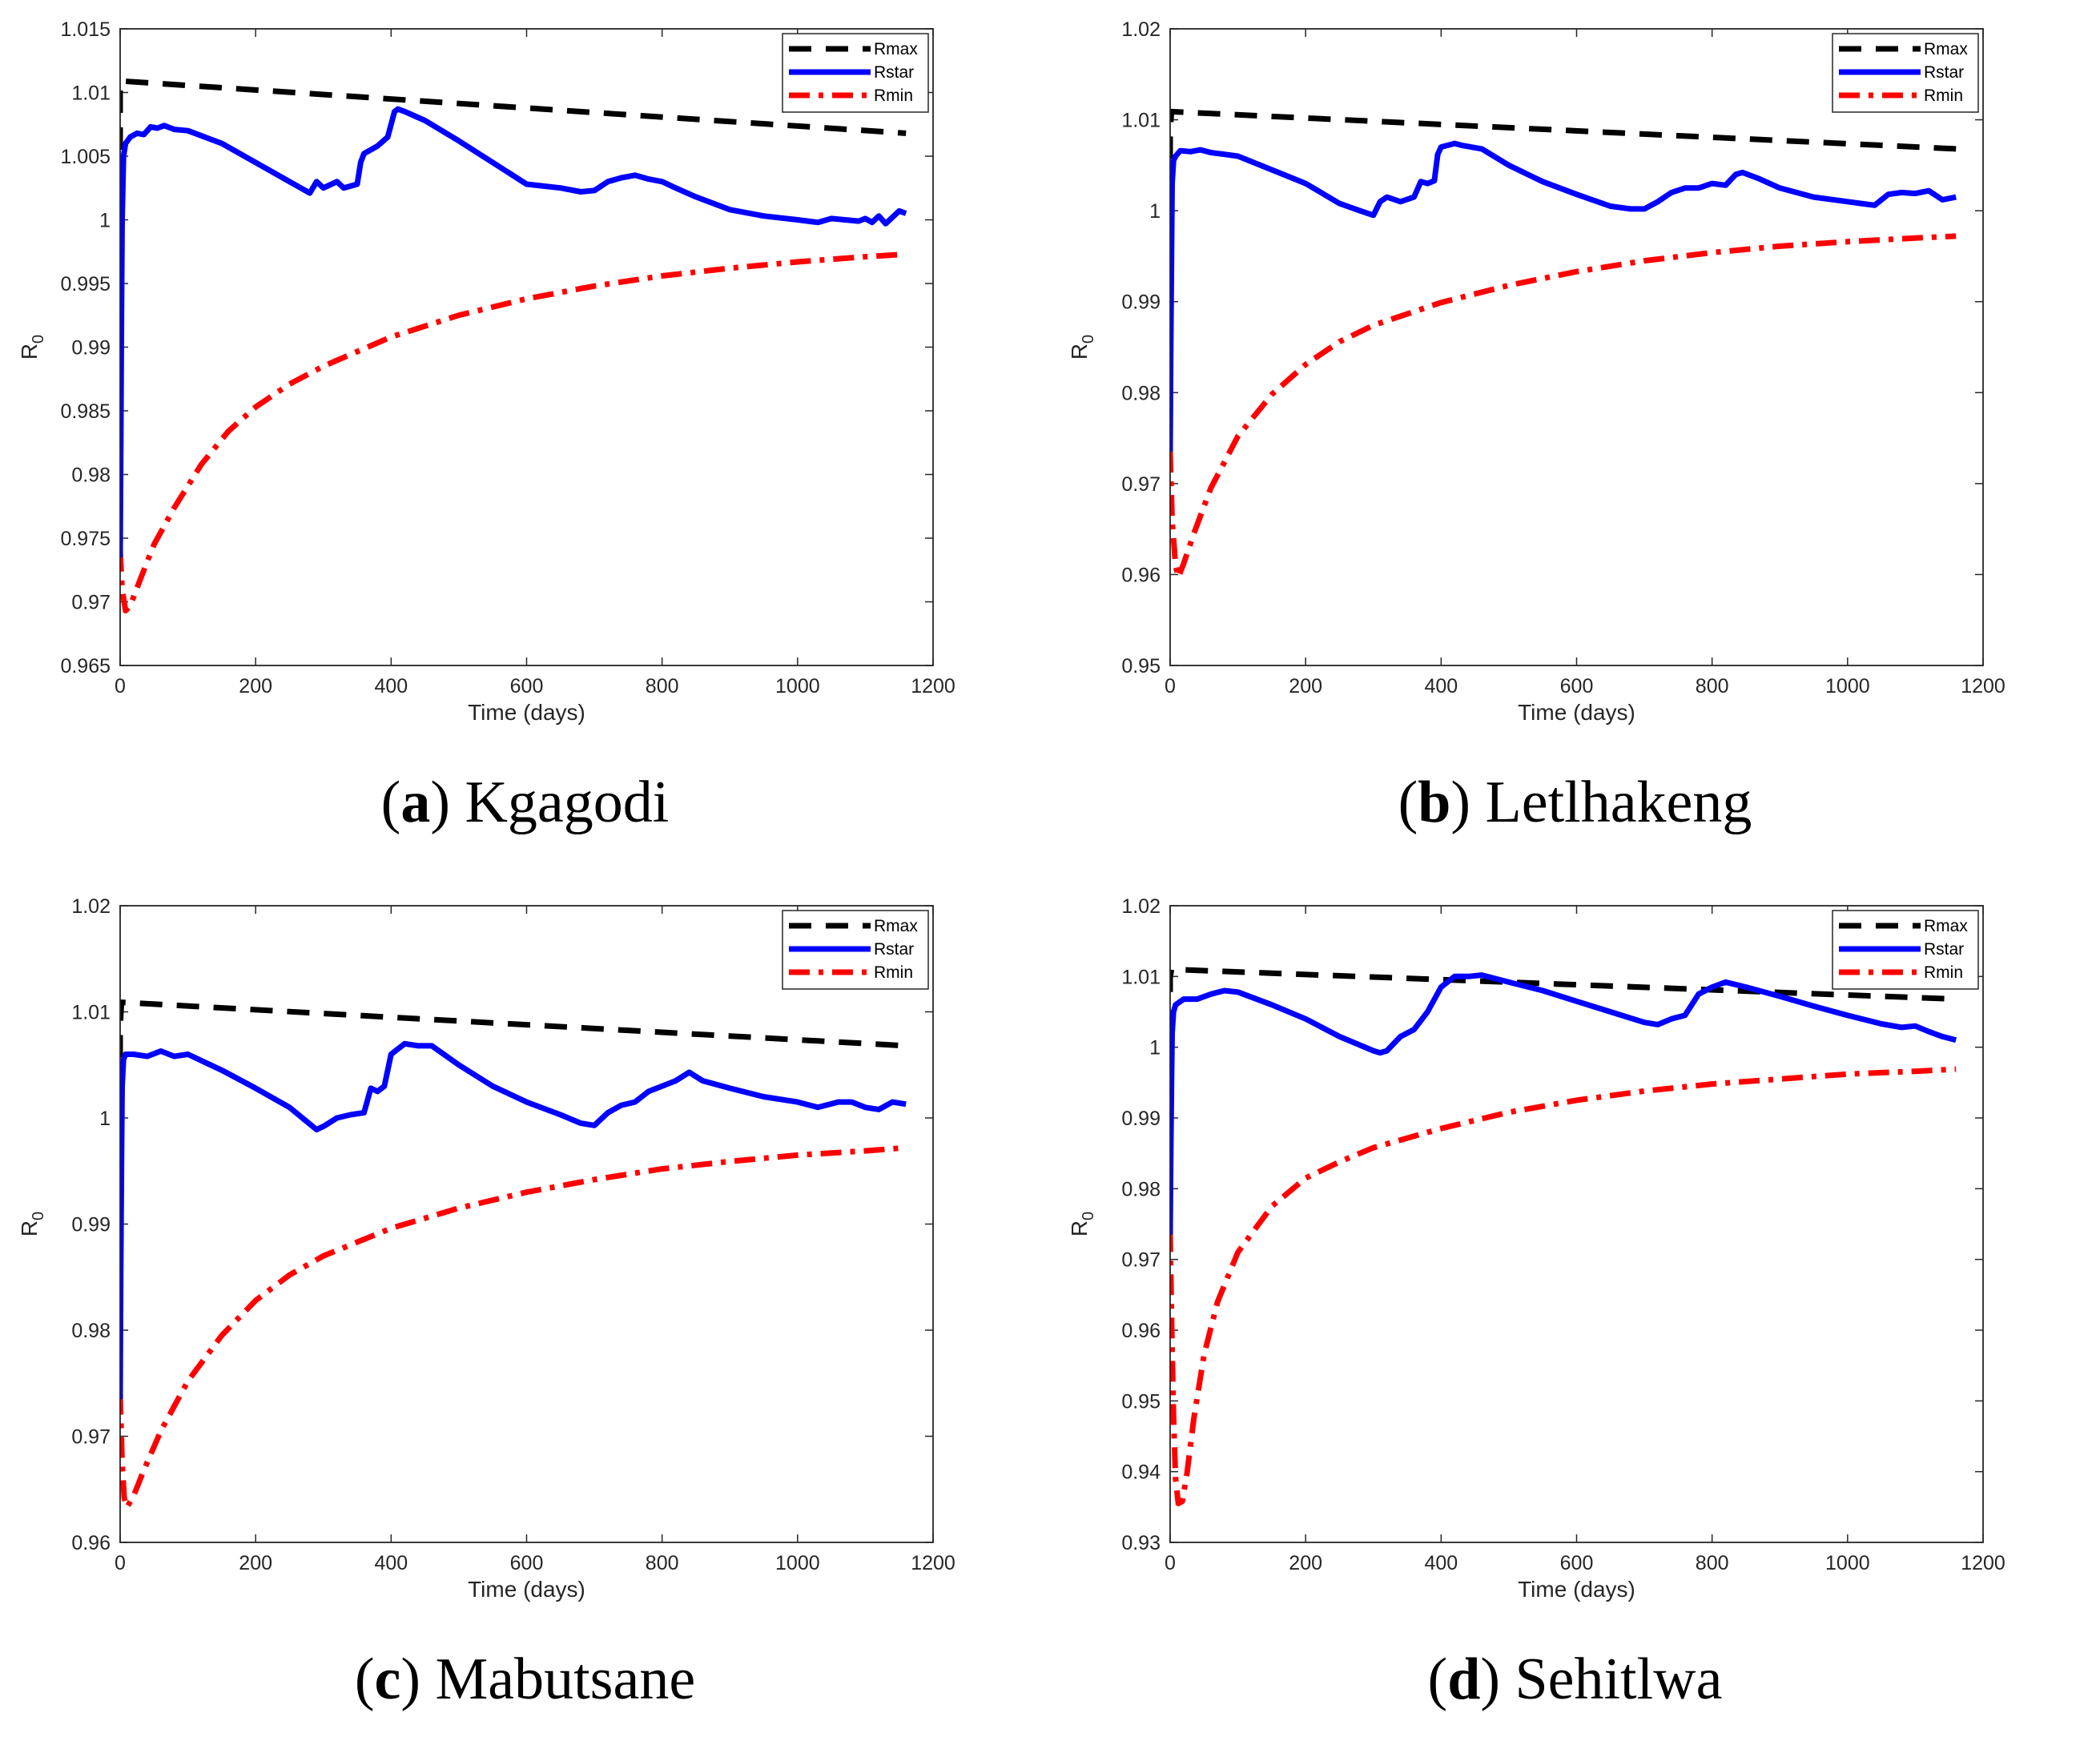  I want to click on y-tick-label: 0.95, so click(1141, 666).